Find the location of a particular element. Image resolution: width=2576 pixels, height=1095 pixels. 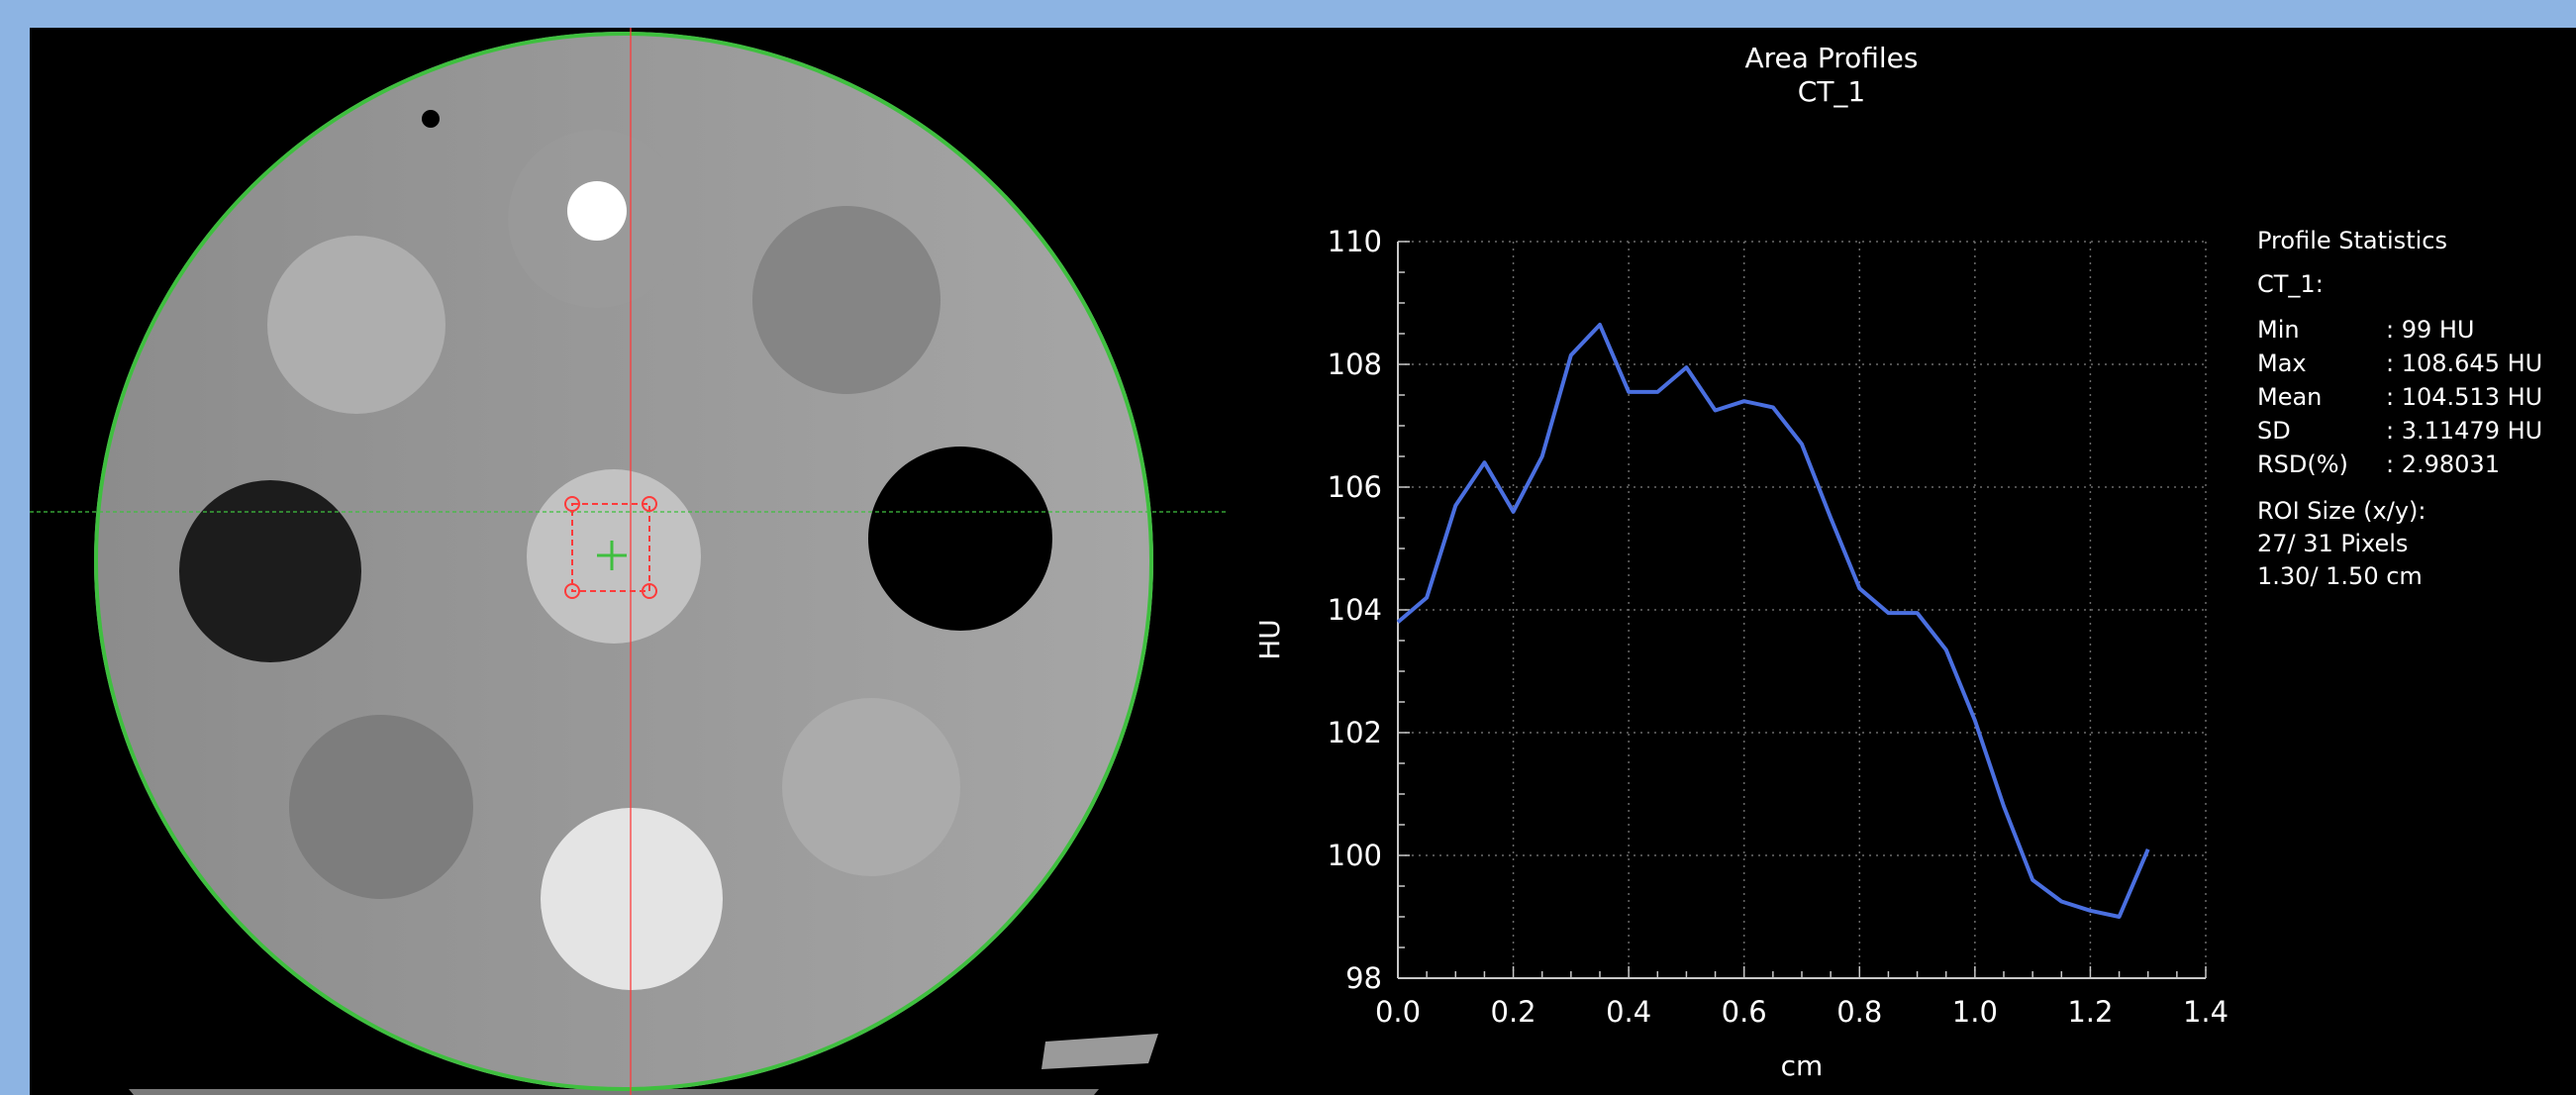

couch-artifact is located at coordinates (614, 1092).